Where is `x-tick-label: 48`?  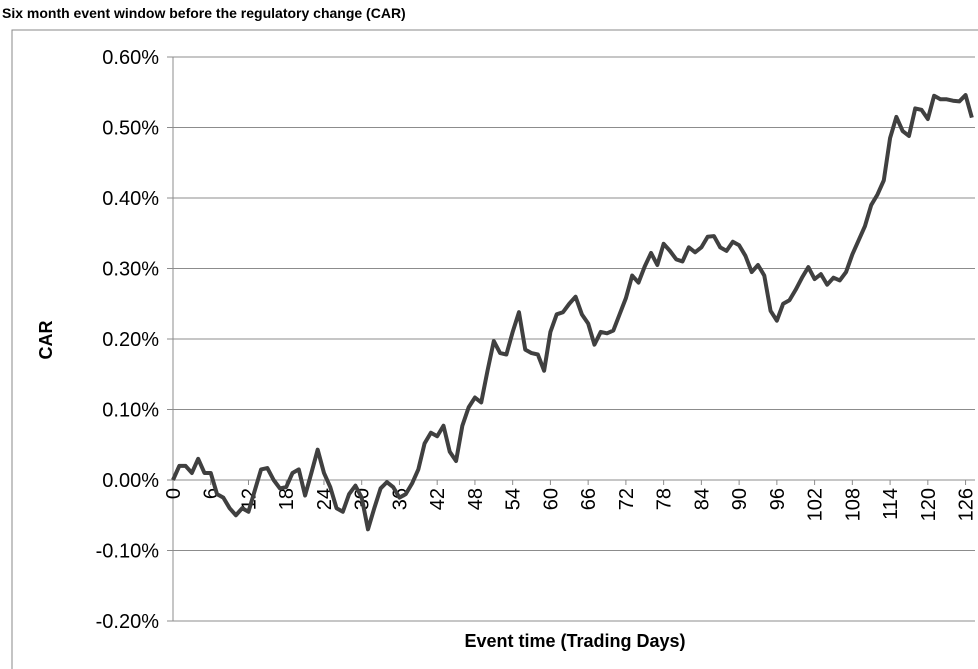
x-tick-label: 48 is located at coordinates (476, 499).